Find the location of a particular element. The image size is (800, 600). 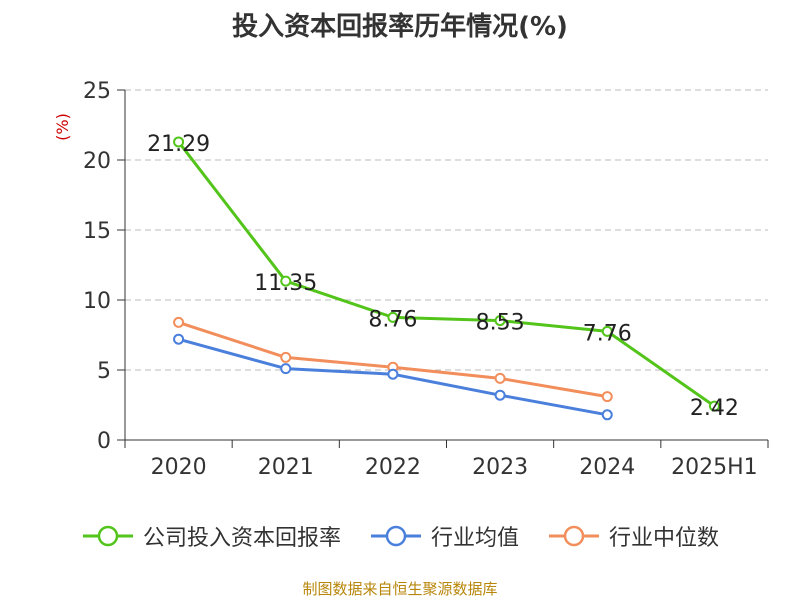

y-tick-label: 10 is located at coordinates (97, 301).